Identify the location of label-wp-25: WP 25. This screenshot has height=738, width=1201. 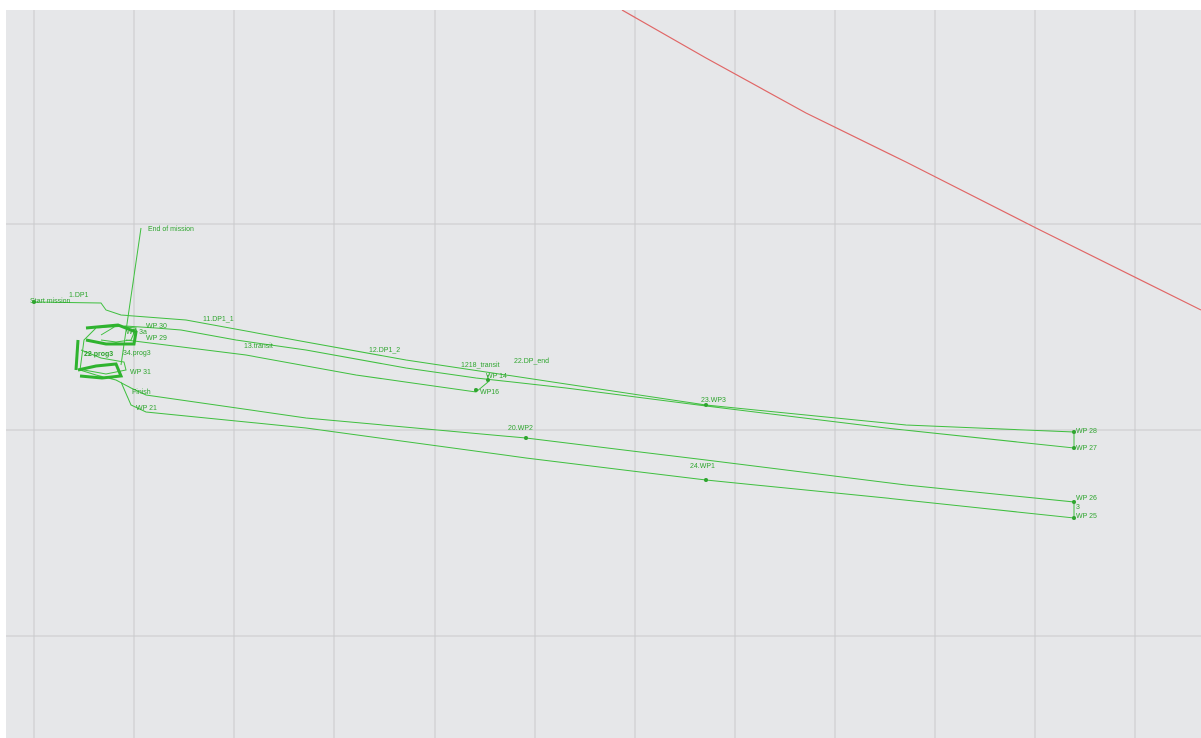
(1086, 516).